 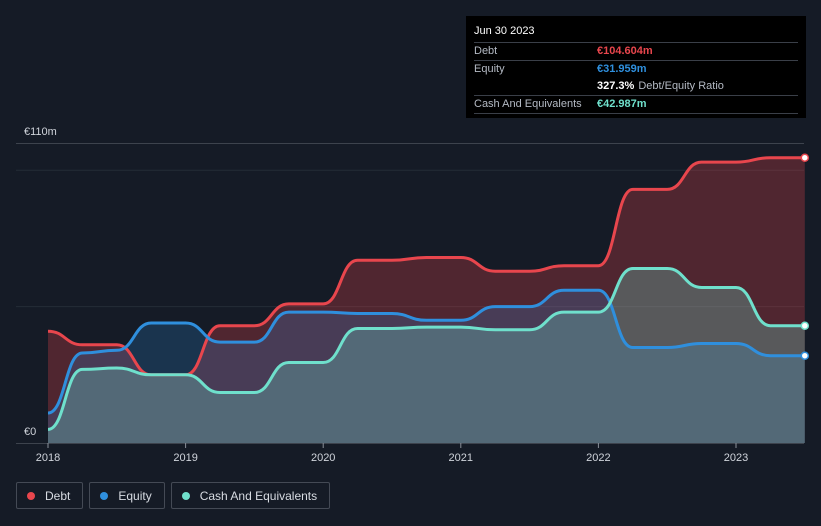 What do you see at coordinates (622, 69) in the screenshot?
I see `tooltip-equity-value: €31.959m` at bounding box center [622, 69].